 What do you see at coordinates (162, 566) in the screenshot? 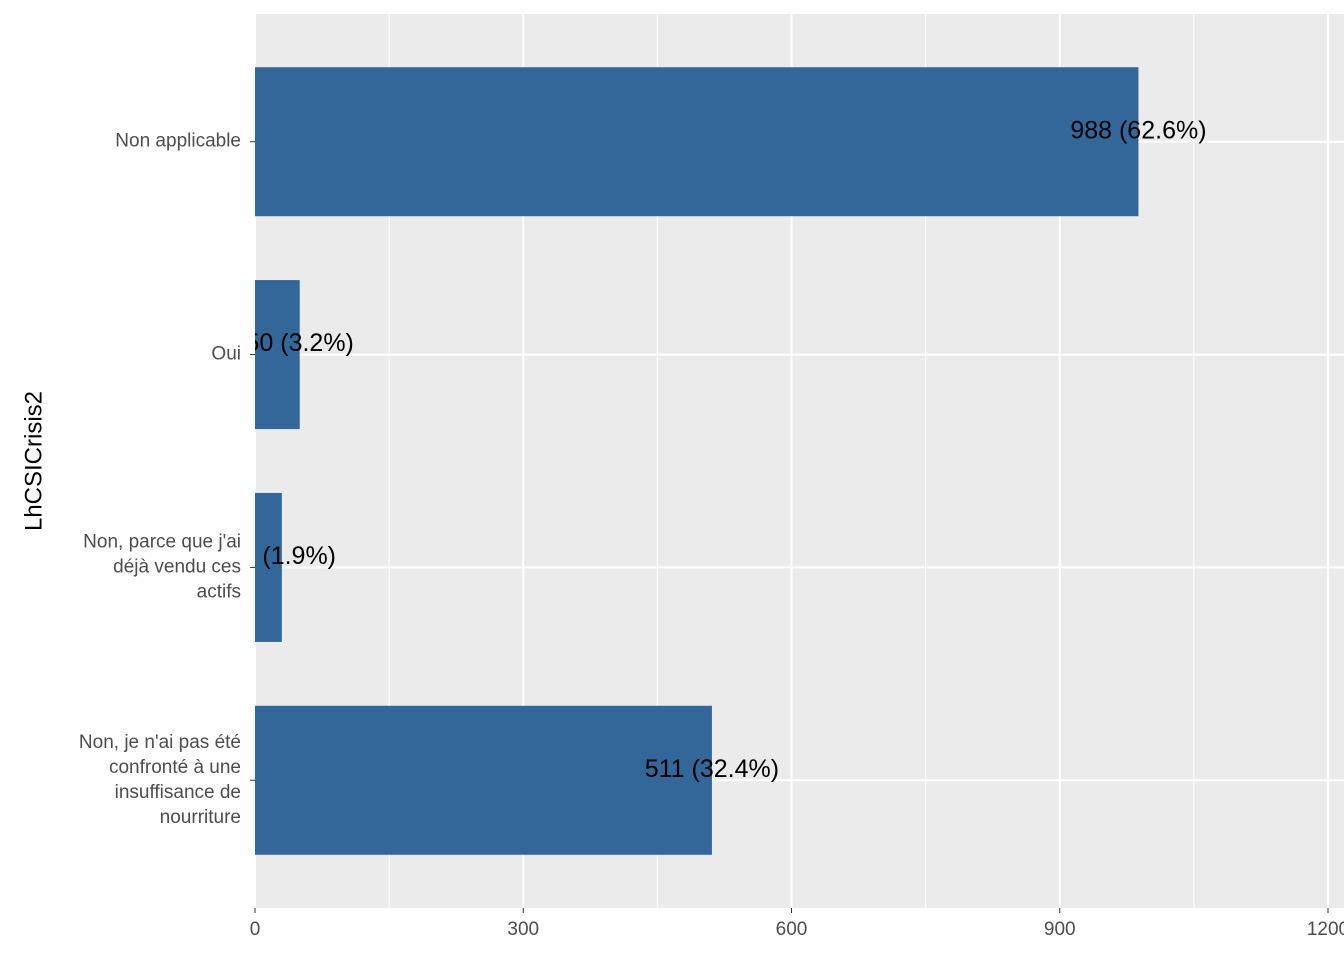
I see `y-tick-label: Non, parce que j'ai déjà vendu ces actifs` at bounding box center [162, 566].